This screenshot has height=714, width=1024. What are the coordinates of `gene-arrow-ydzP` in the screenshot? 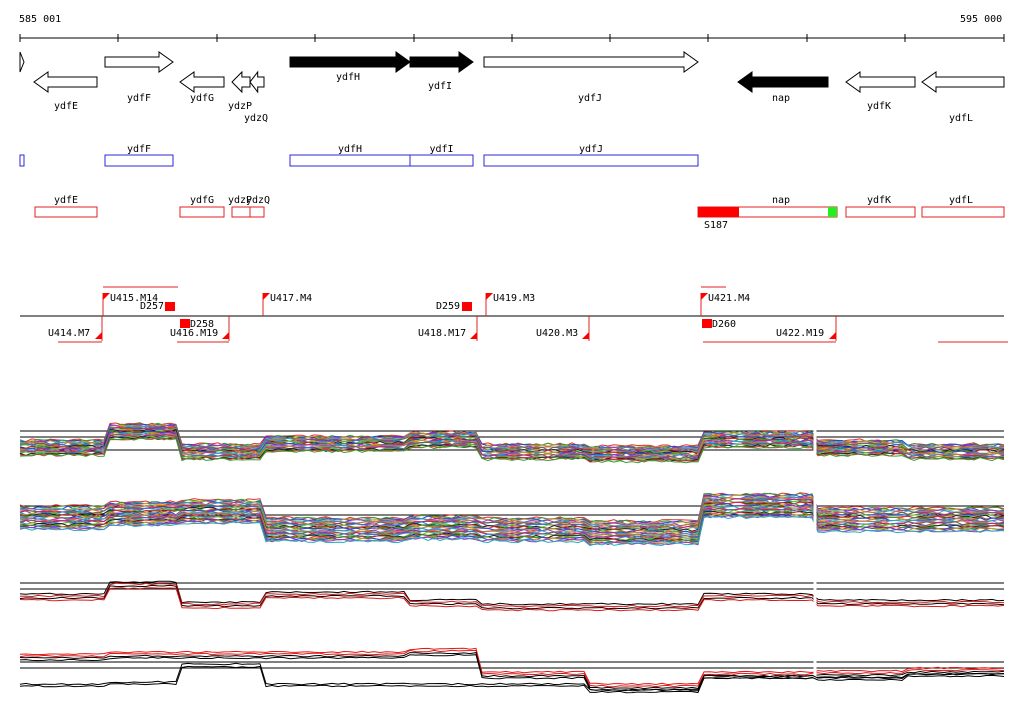 It's located at (241, 82).